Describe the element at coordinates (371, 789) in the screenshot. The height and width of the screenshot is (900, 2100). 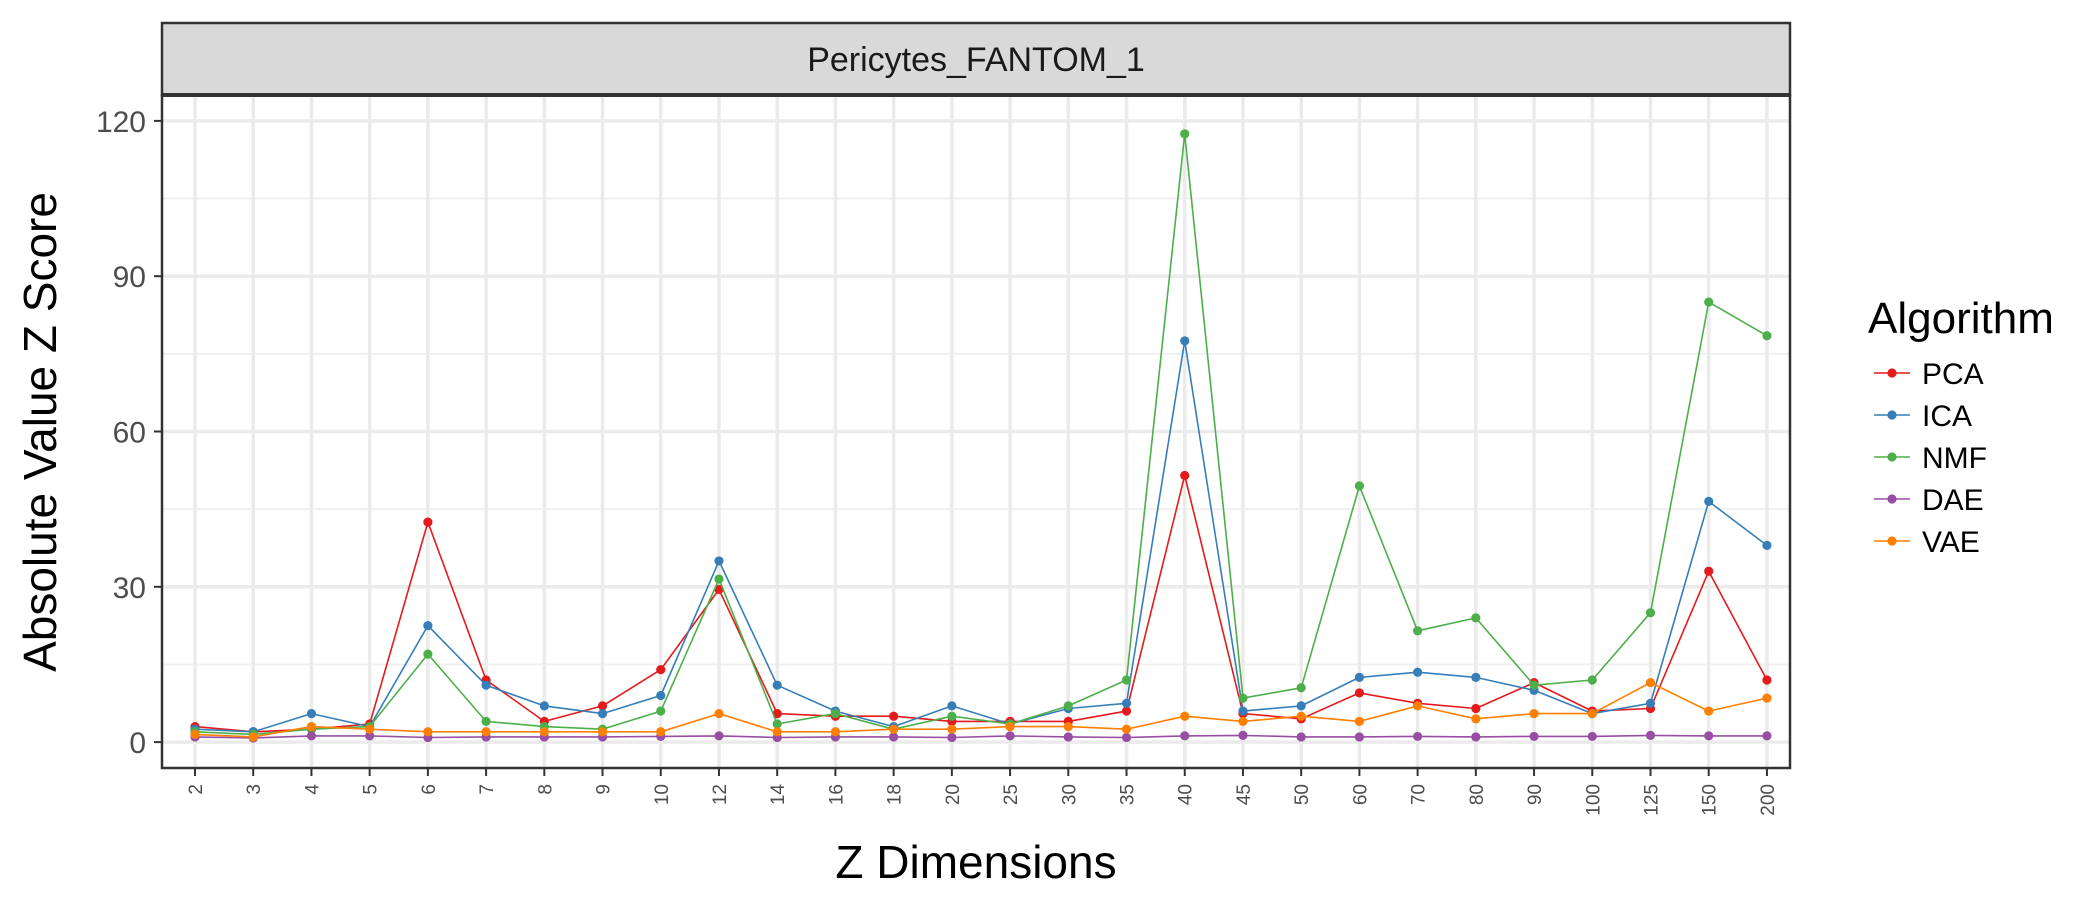
I see `x-tick-label: 5` at that location.